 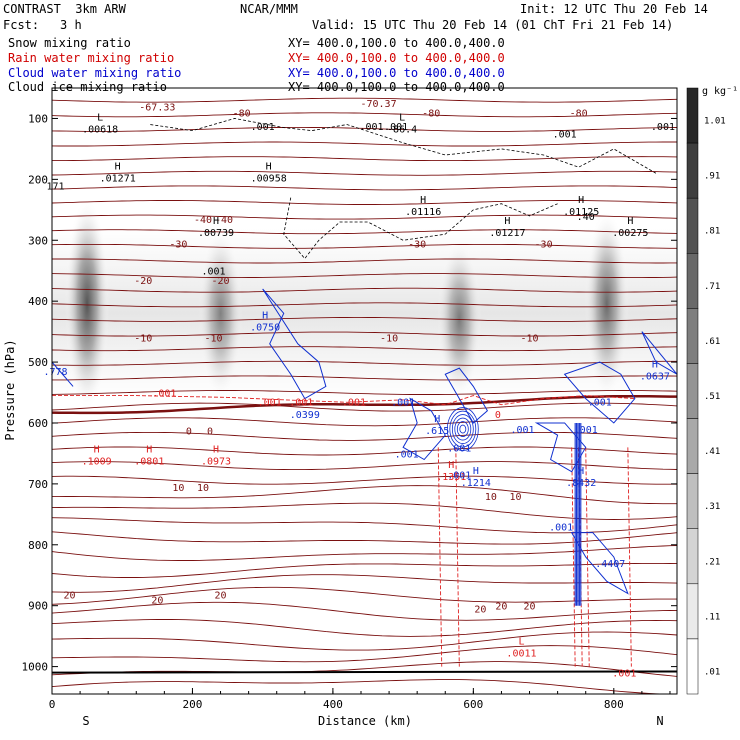 What do you see at coordinates (476, 483) in the screenshot?
I see `extremum-value: .1214` at bounding box center [476, 483].